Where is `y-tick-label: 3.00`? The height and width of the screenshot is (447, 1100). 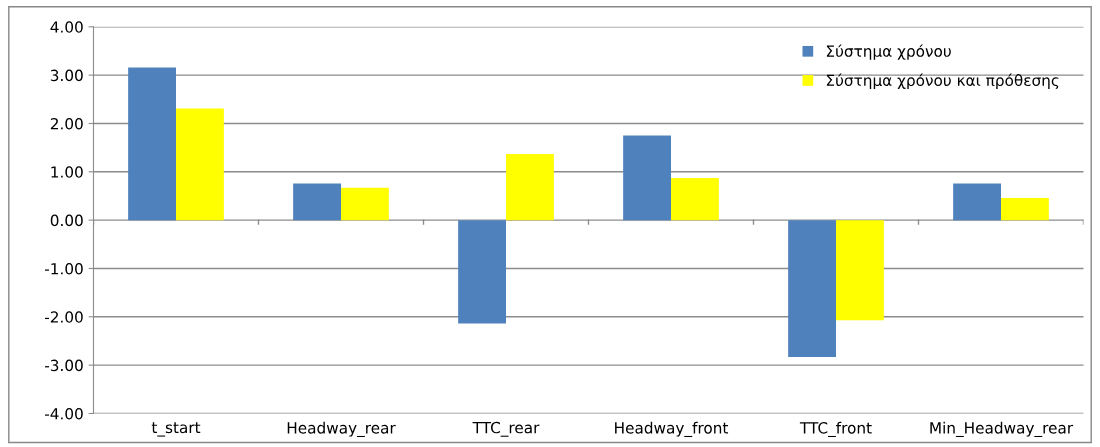
y-tick-label: 3.00 is located at coordinates (66, 75).